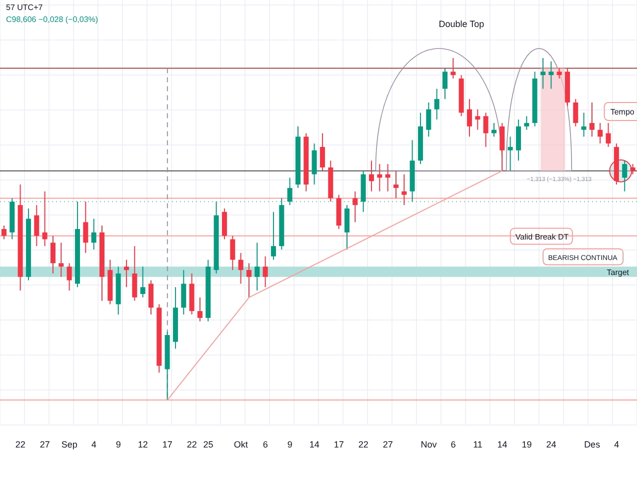 Image resolution: width=637 pixels, height=478 pixels. Describe the element at coordinates (461, 24) in the screenshot. I see `text: Double Top` at that location.